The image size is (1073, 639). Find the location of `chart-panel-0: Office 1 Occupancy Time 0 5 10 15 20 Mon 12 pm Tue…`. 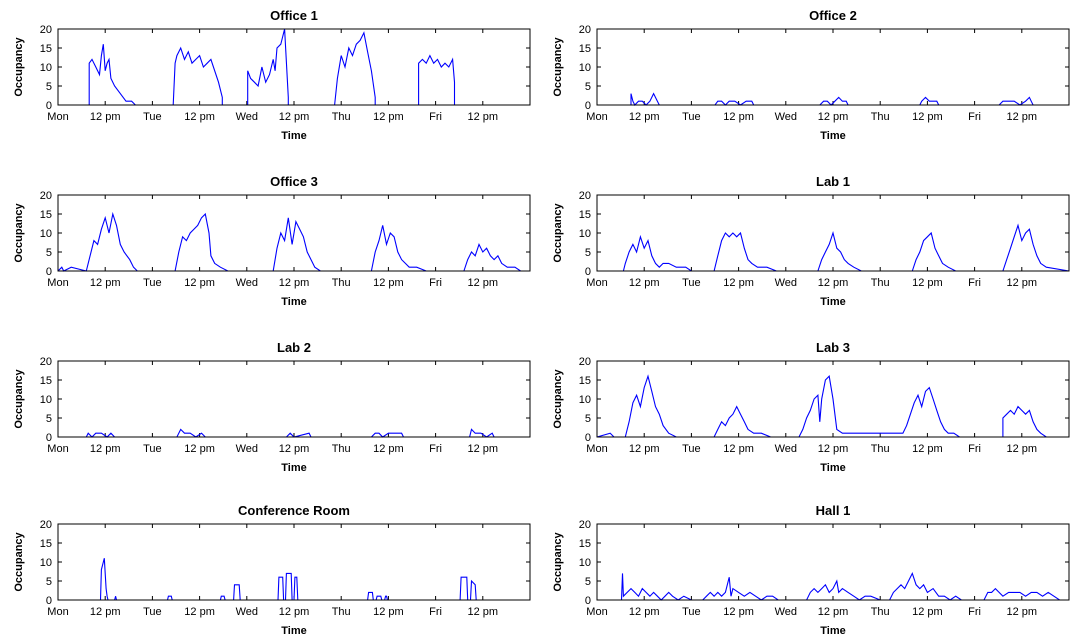

chart-panel-0: Office 1 Occupancy Time 0 5 10 15 20 Mon 12 pm Tue… is located at coordinates (272, 75).